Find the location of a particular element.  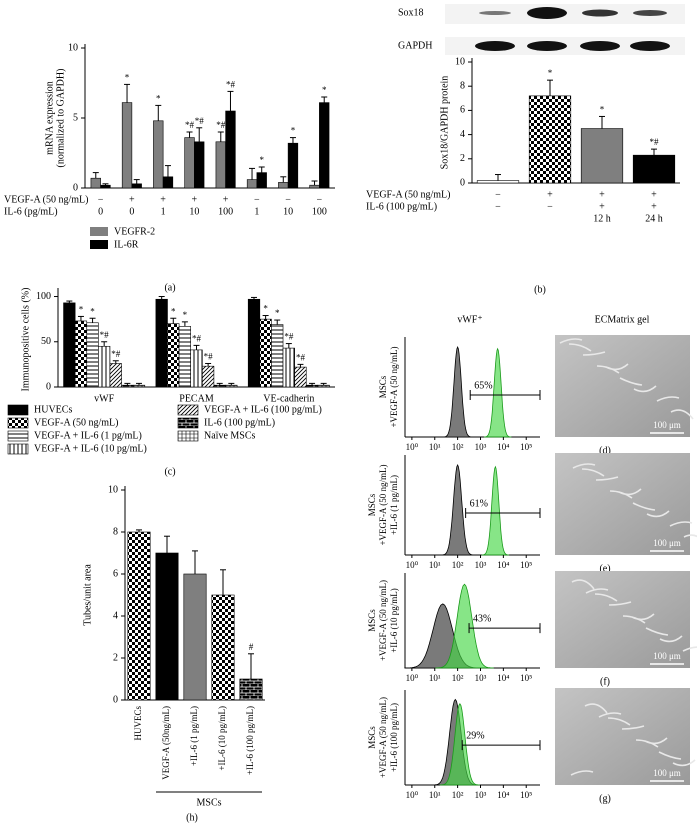

y-axis-label: mRNA expression is located at coordinates (49, 118).